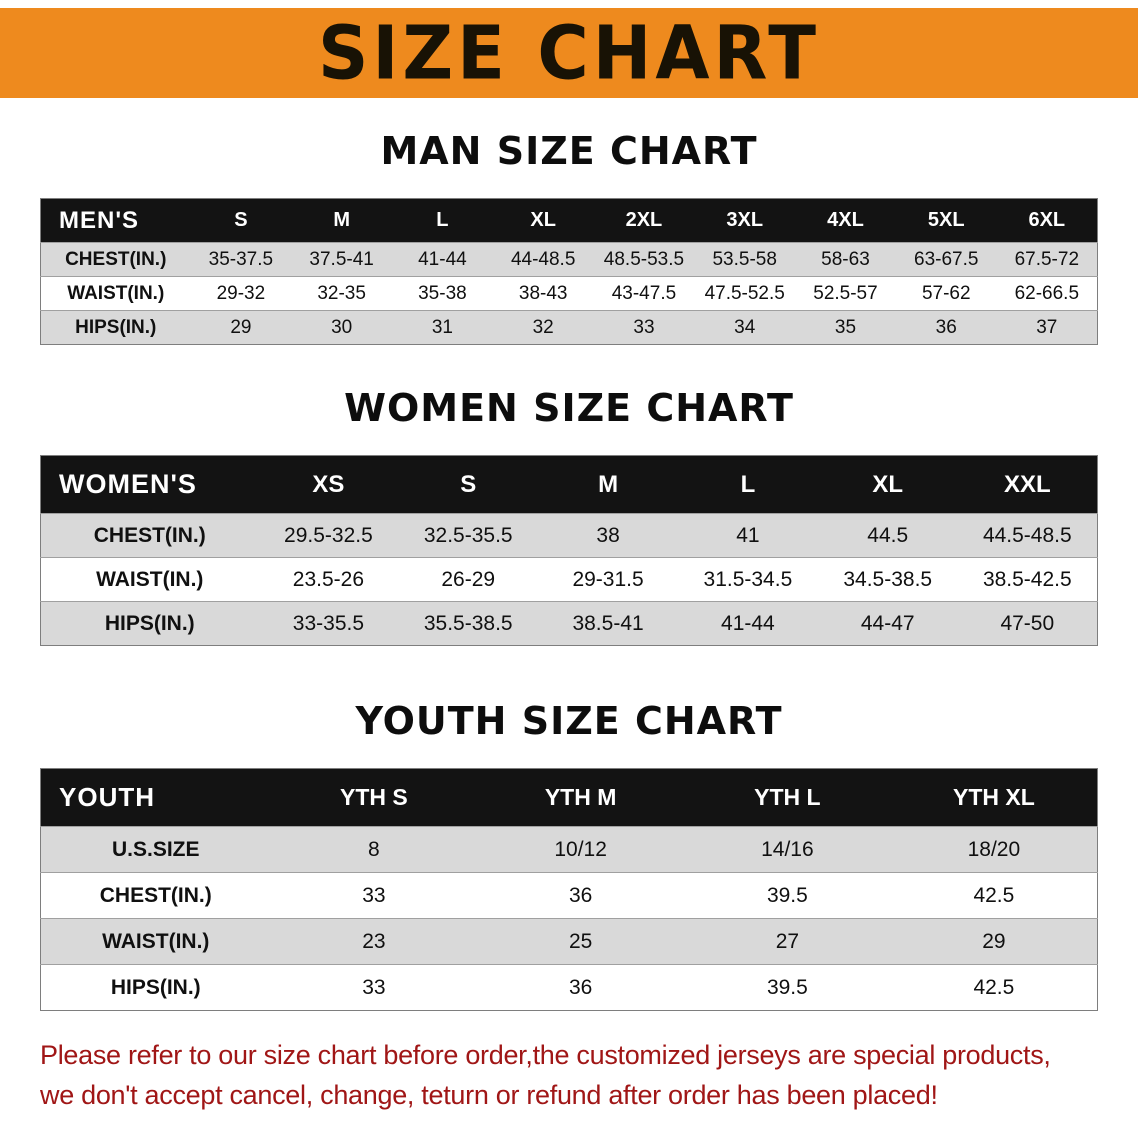 The height and width of the screenshot is (1140, 1138). I want to click on size-value-cell: 37, so click(1047, 327).